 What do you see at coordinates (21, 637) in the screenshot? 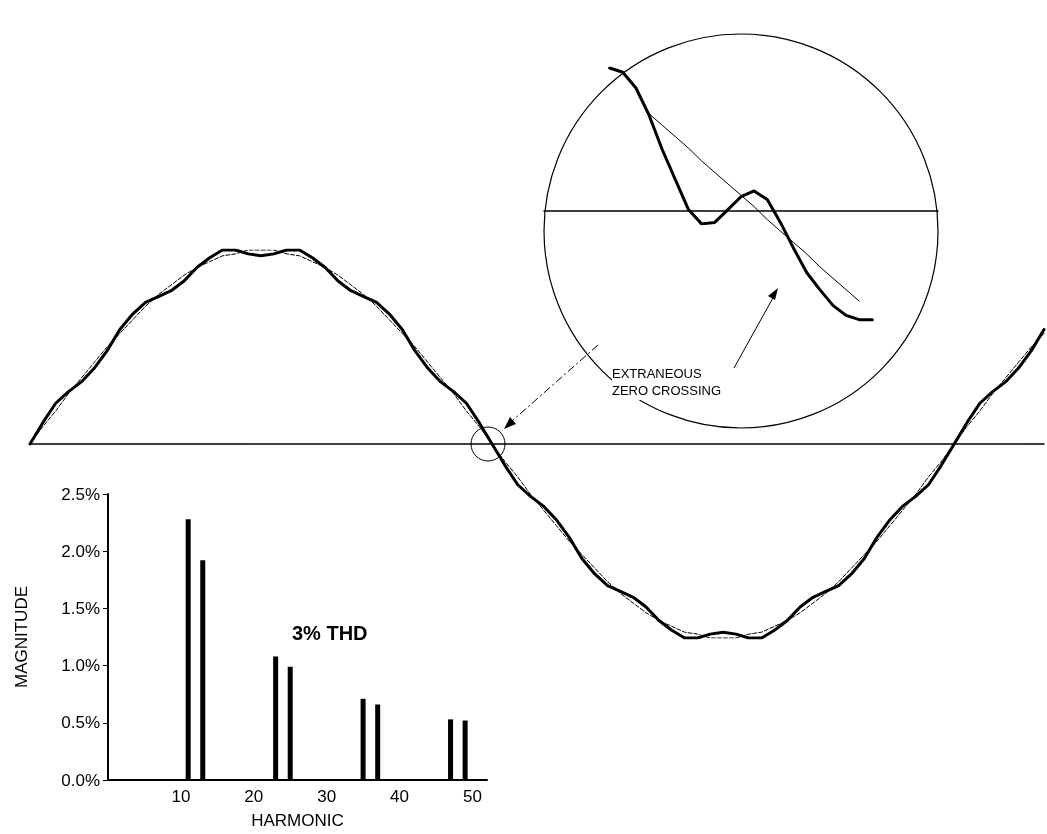
I see `y-axis-title: MAGNITUDE` at bounding box center [21, 637].